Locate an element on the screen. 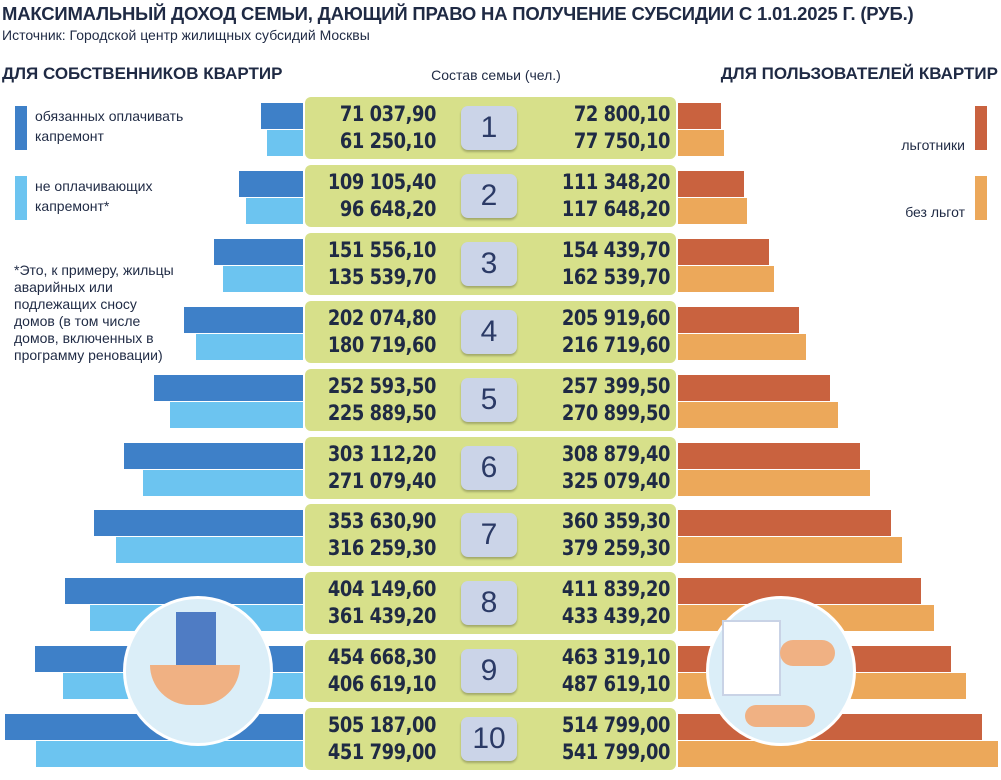 This screenshot has width=1001, height=780. legend-label: не оплачивающих капремонт* is located at coordinates (94, 196).